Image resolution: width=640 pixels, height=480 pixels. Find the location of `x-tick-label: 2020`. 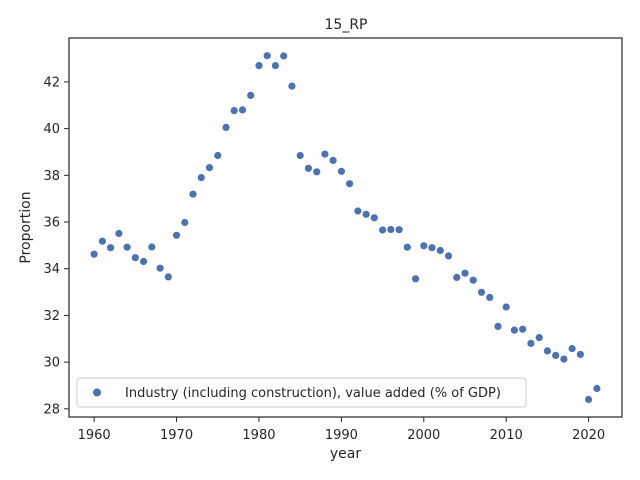

x-tick-label: 2020 is located at coordinates (588, 435).